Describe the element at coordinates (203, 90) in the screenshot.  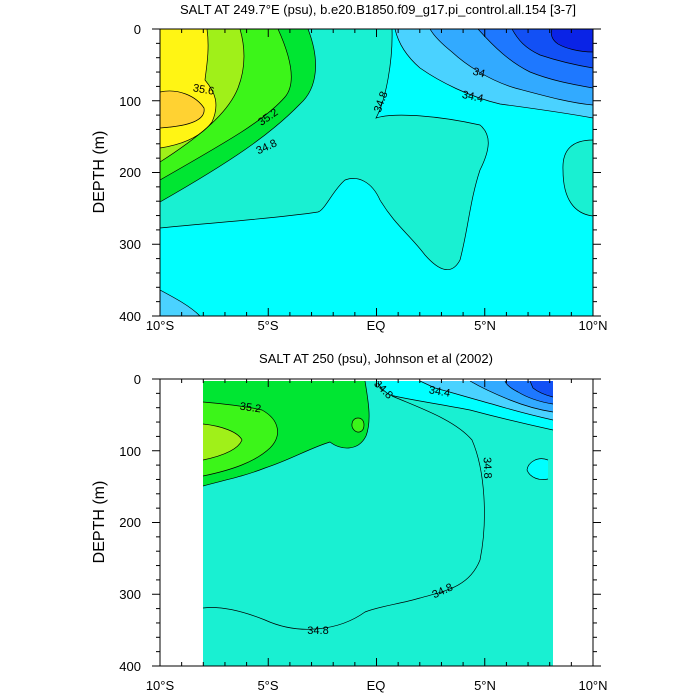
I see `contour-label: 35.6` at that location.